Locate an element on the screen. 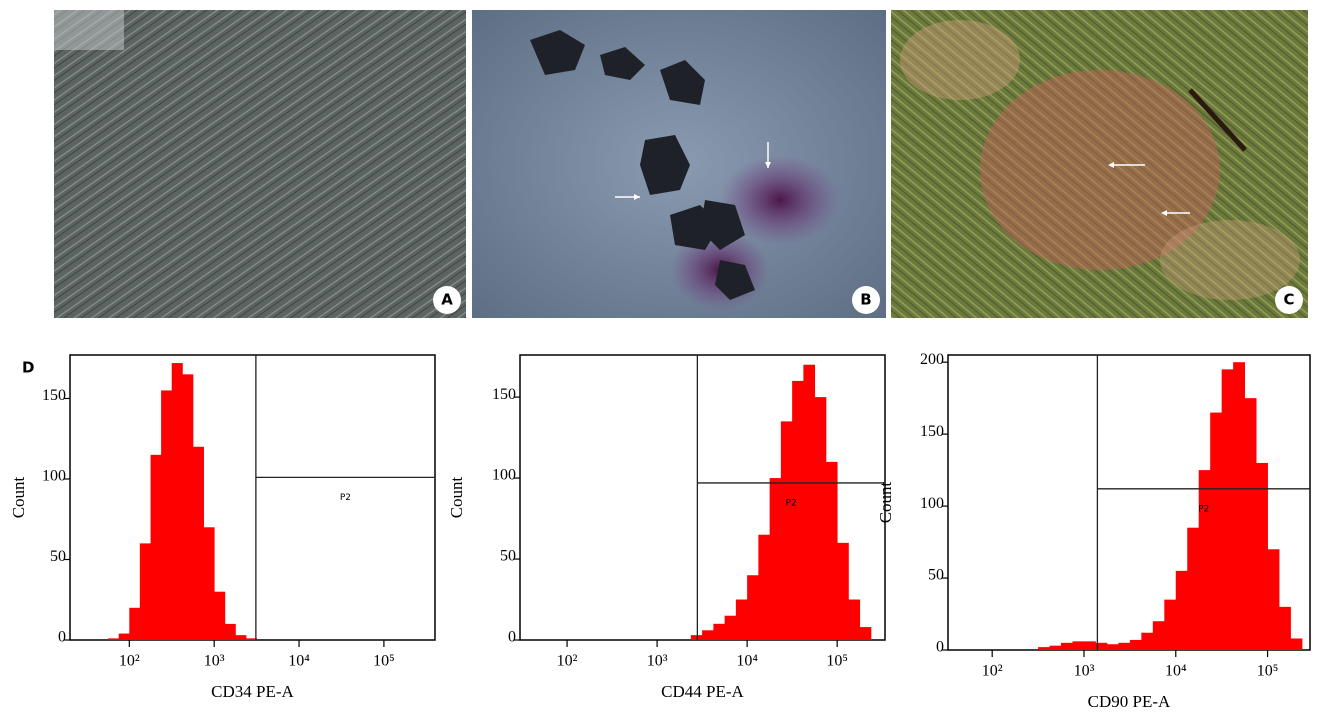  panel-label: D is located at coordinates (28, 368).